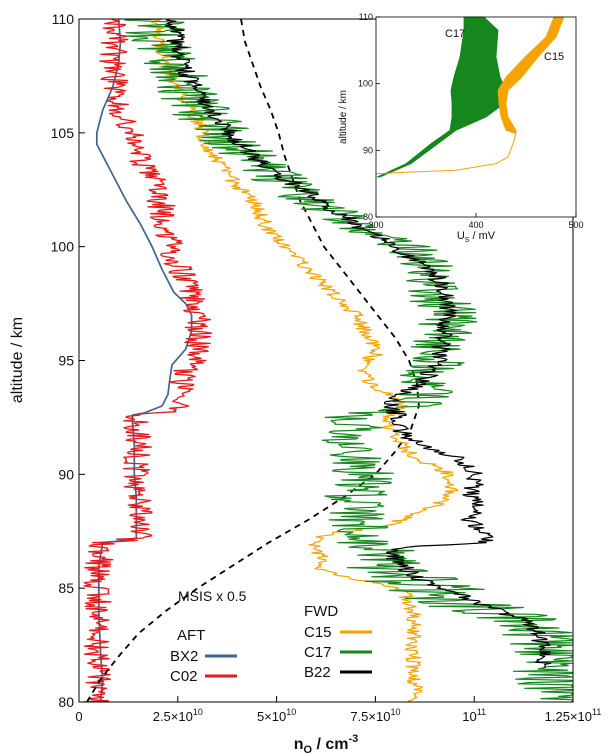 This screenshot has height=755, width=614. I want to click on x-tick-label: 1.25×10¹¹, so click(573, 715).